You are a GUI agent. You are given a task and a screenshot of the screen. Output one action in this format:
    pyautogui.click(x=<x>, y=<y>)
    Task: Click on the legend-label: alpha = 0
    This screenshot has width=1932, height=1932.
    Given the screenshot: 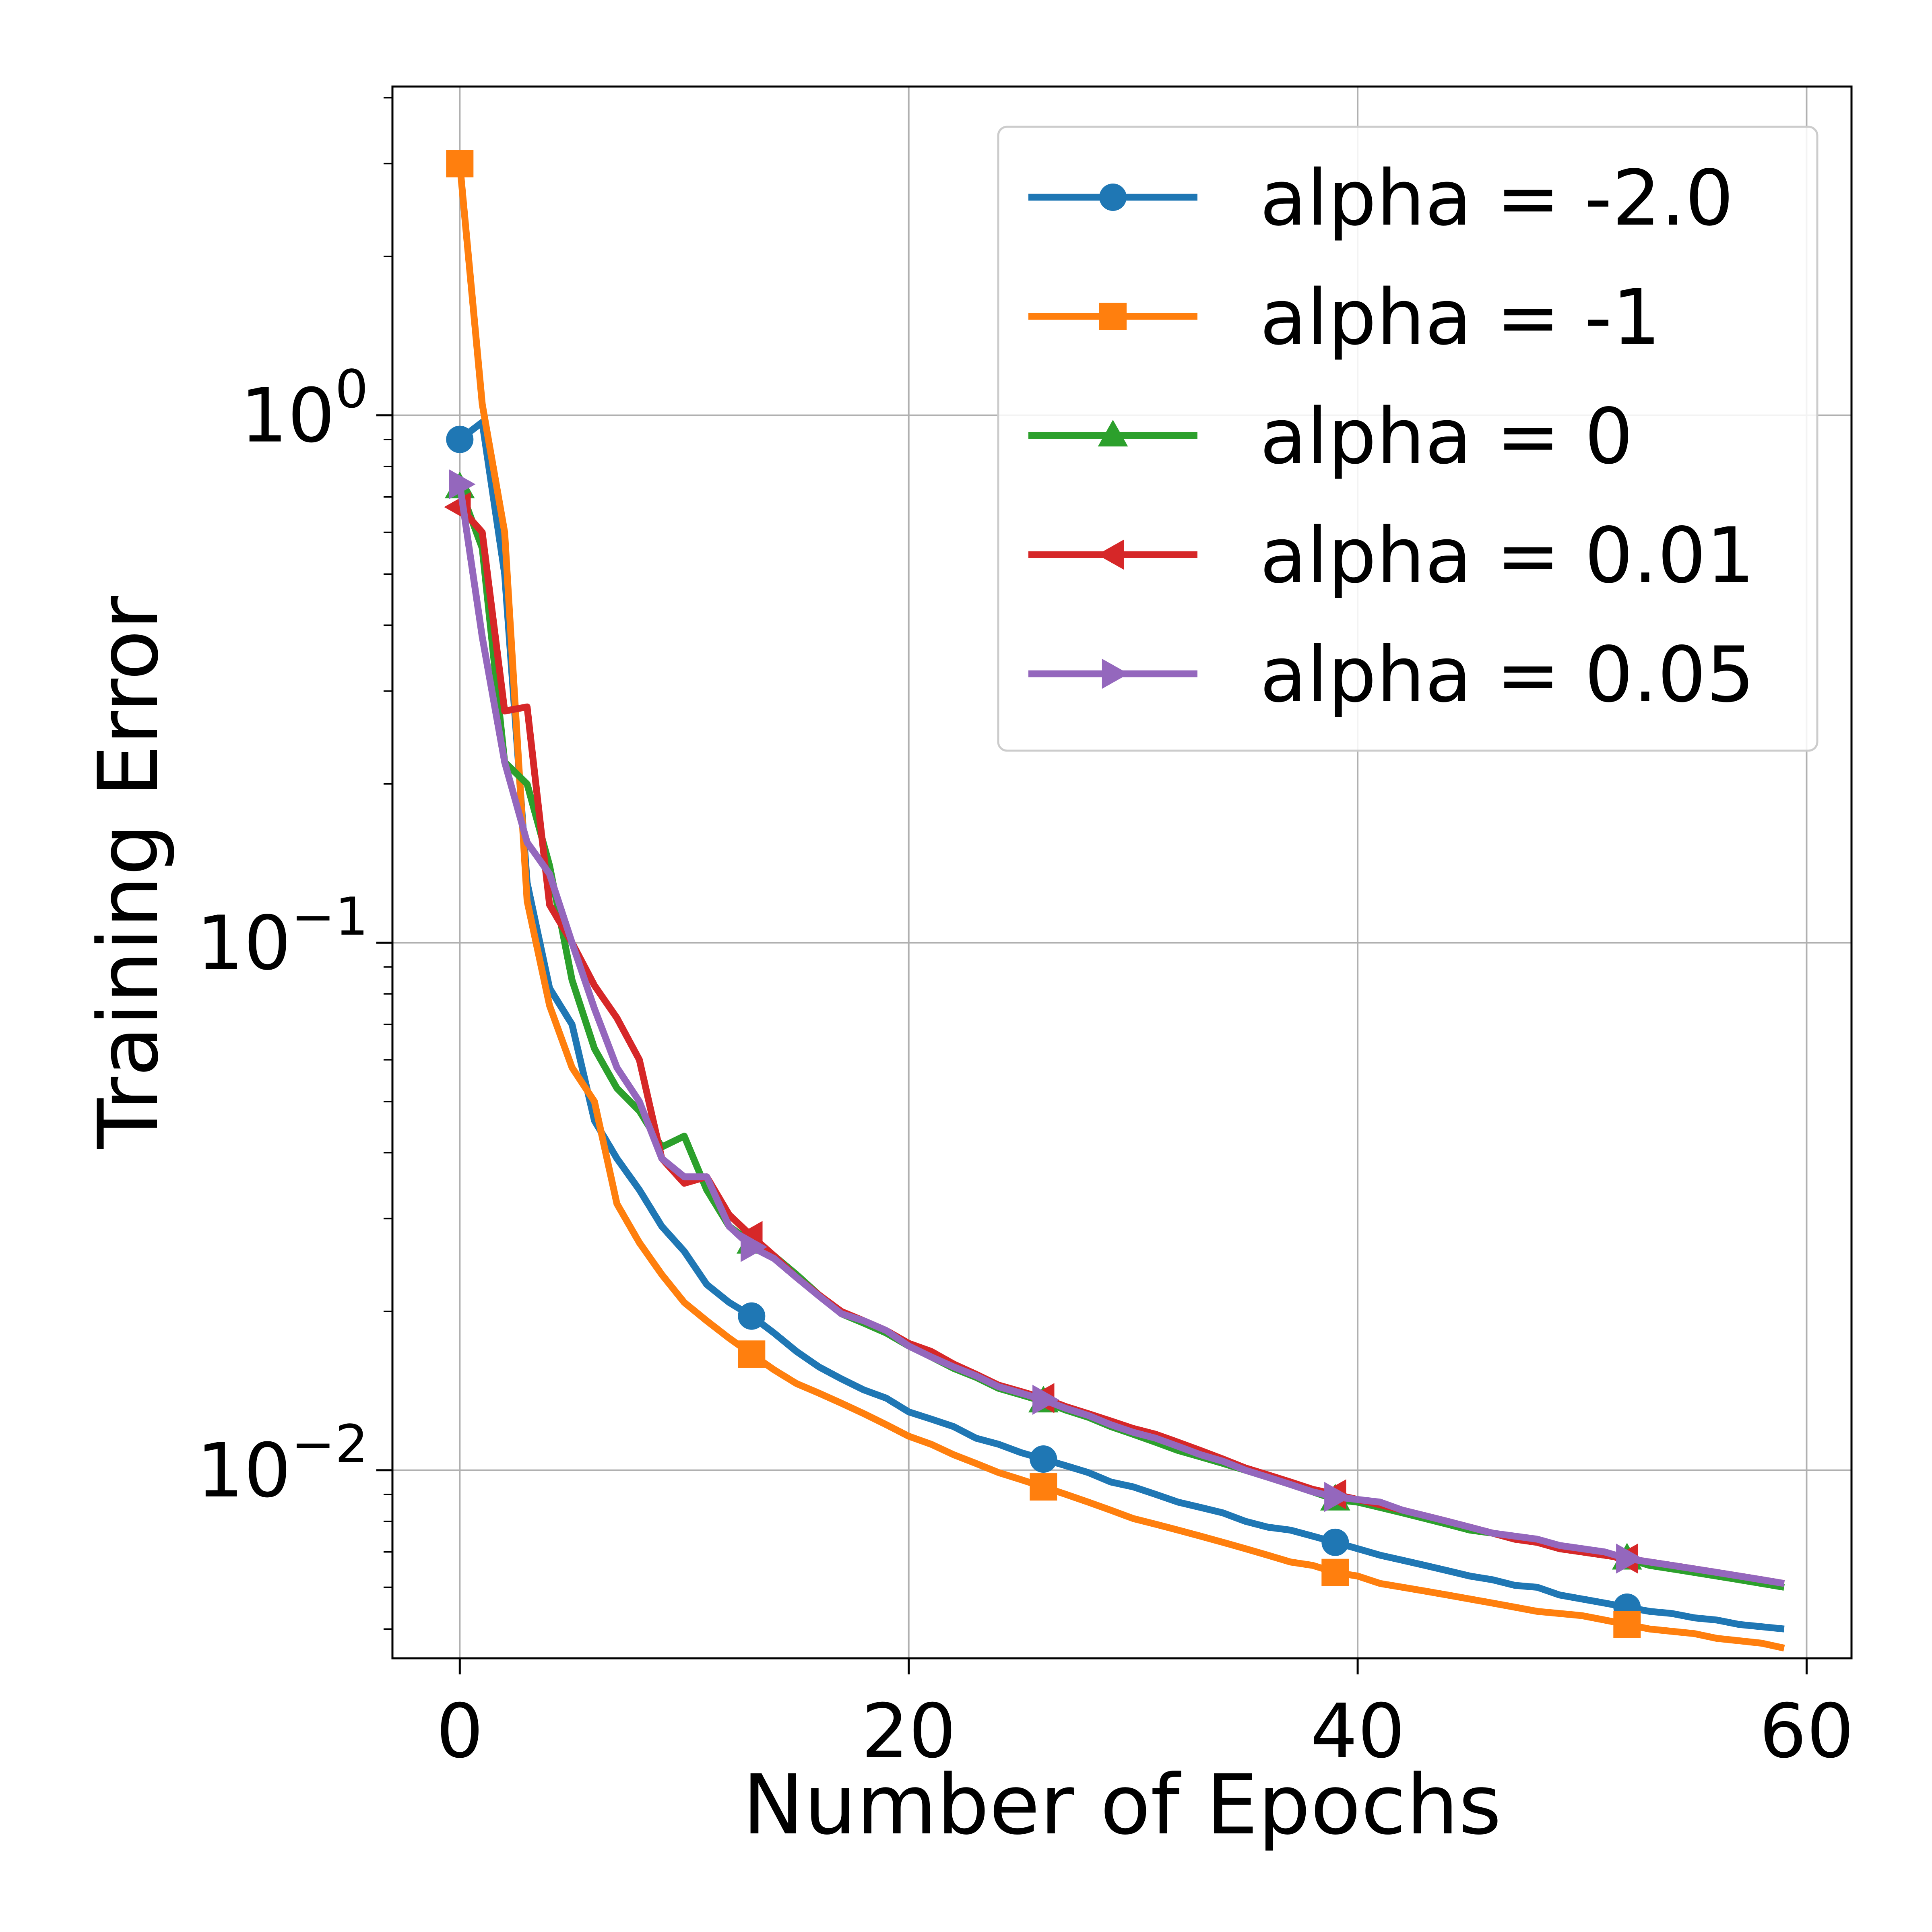 What is the action you would take?
    pyautogui.click(x=1446, y=436)
    